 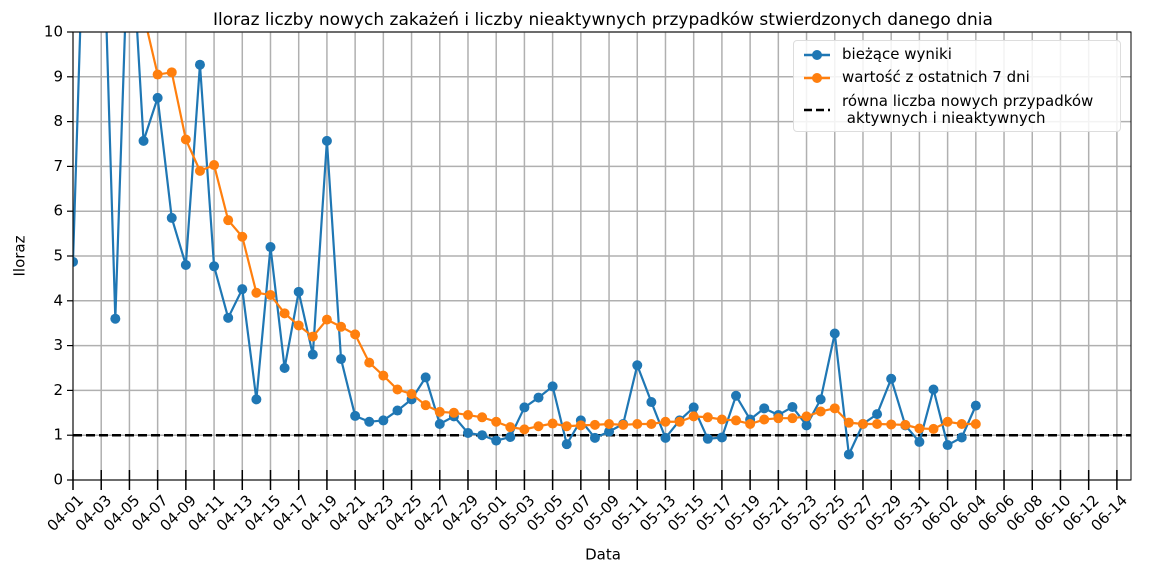 I want to click on x-axis-label: Data, so click(x=603, y=555).